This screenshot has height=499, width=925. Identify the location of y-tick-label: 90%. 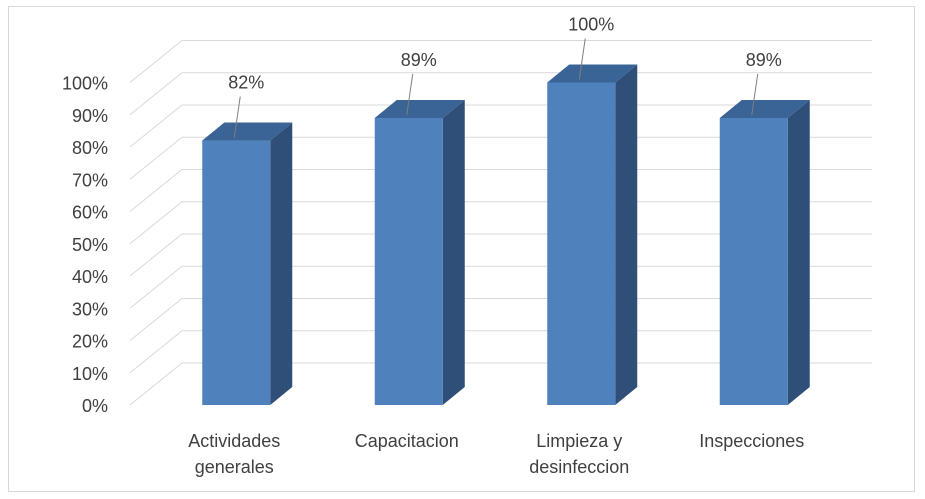
(90, 116).